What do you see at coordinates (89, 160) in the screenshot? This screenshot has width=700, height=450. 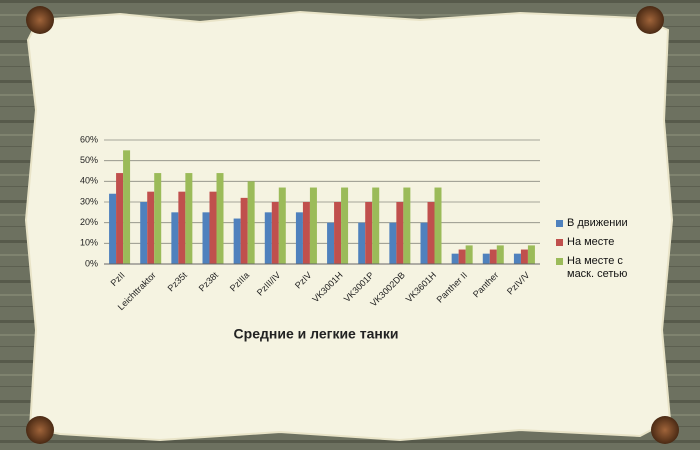 I see `y-tick-label: 50%` at bounding box center [89, 160].